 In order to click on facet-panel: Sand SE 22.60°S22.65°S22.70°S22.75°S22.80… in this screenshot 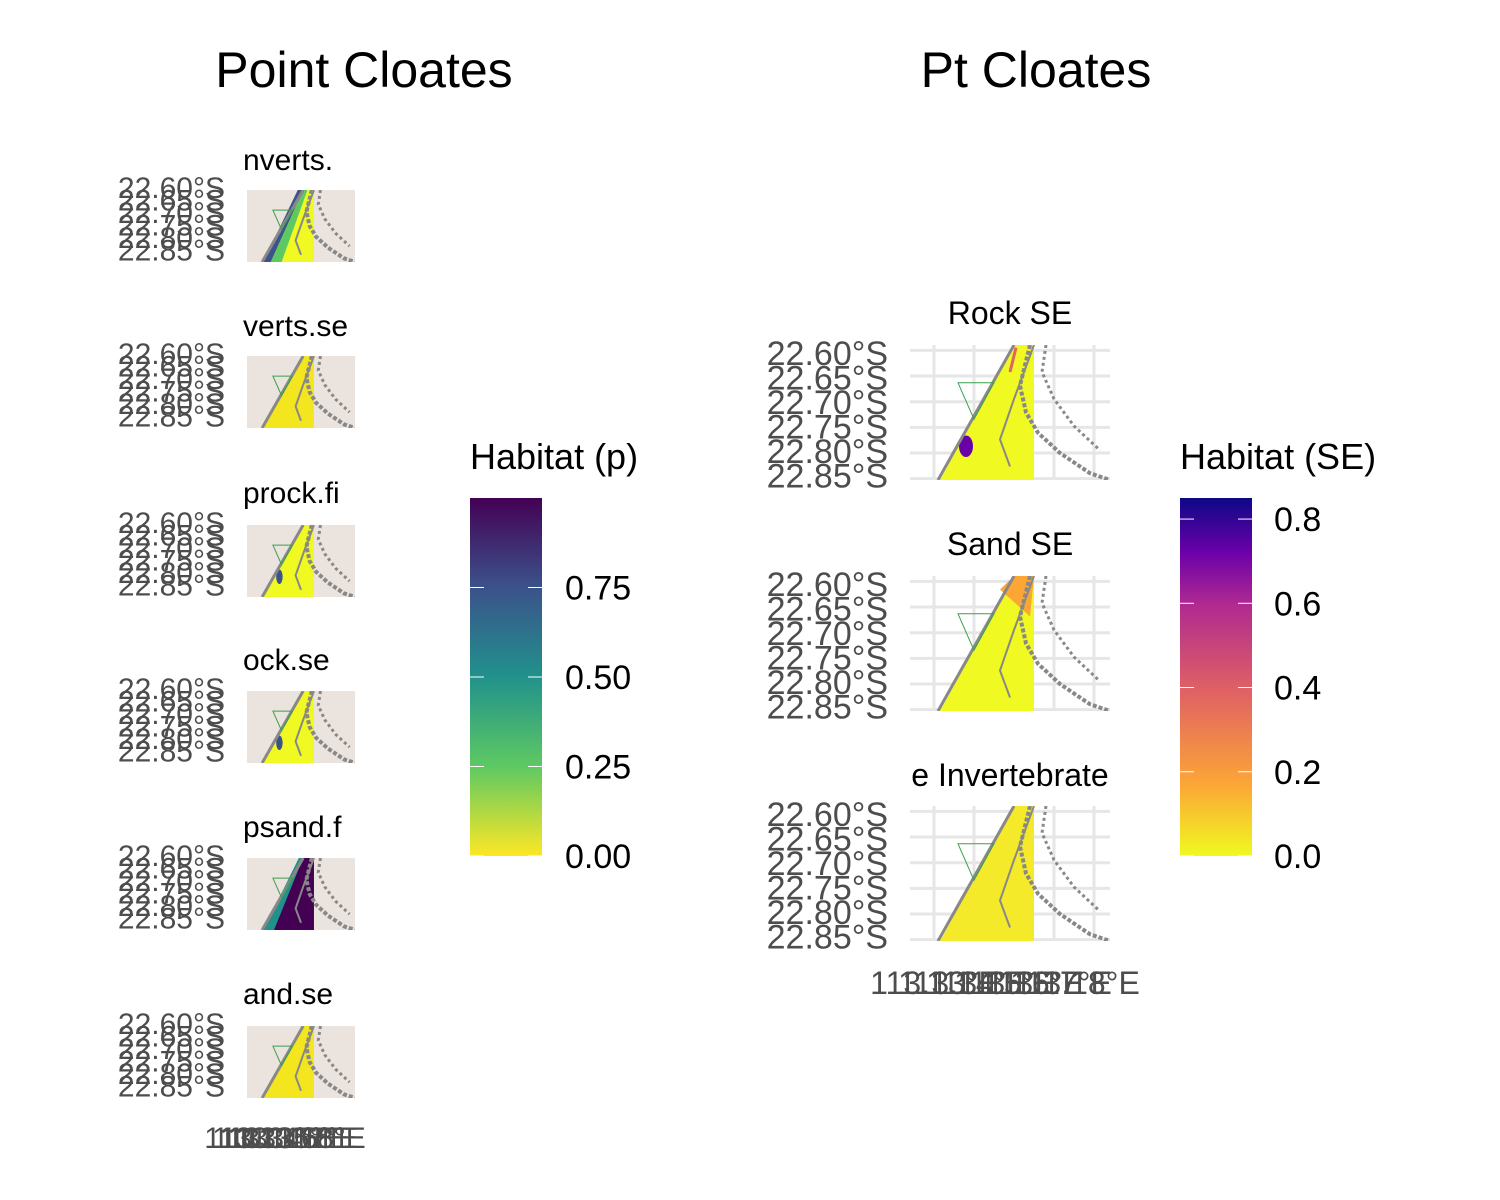, I will do `click(938, 626)`.